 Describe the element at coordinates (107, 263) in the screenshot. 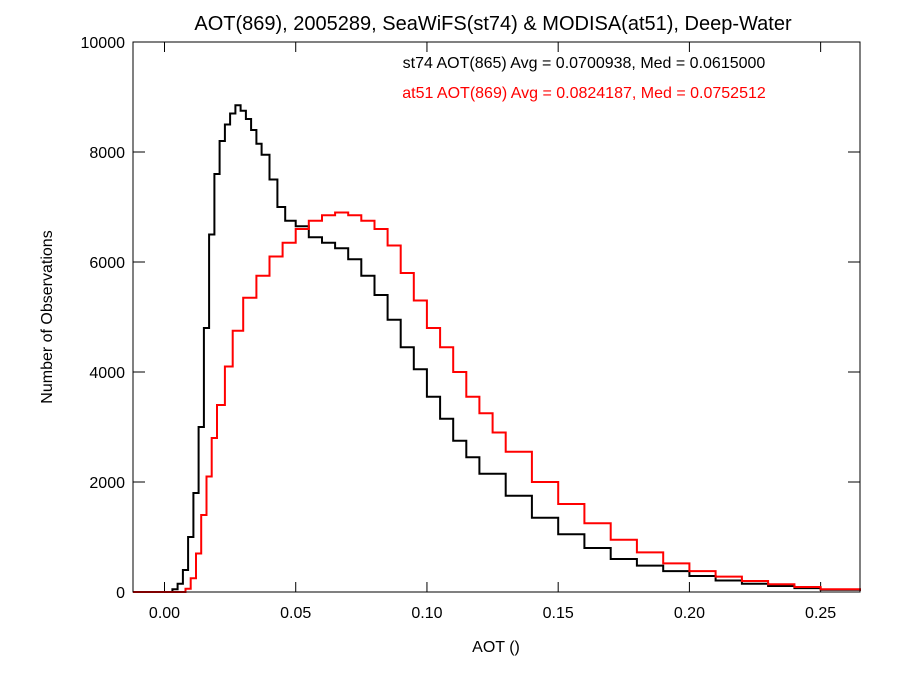

I see `y-tick-label: 6000` at that location.